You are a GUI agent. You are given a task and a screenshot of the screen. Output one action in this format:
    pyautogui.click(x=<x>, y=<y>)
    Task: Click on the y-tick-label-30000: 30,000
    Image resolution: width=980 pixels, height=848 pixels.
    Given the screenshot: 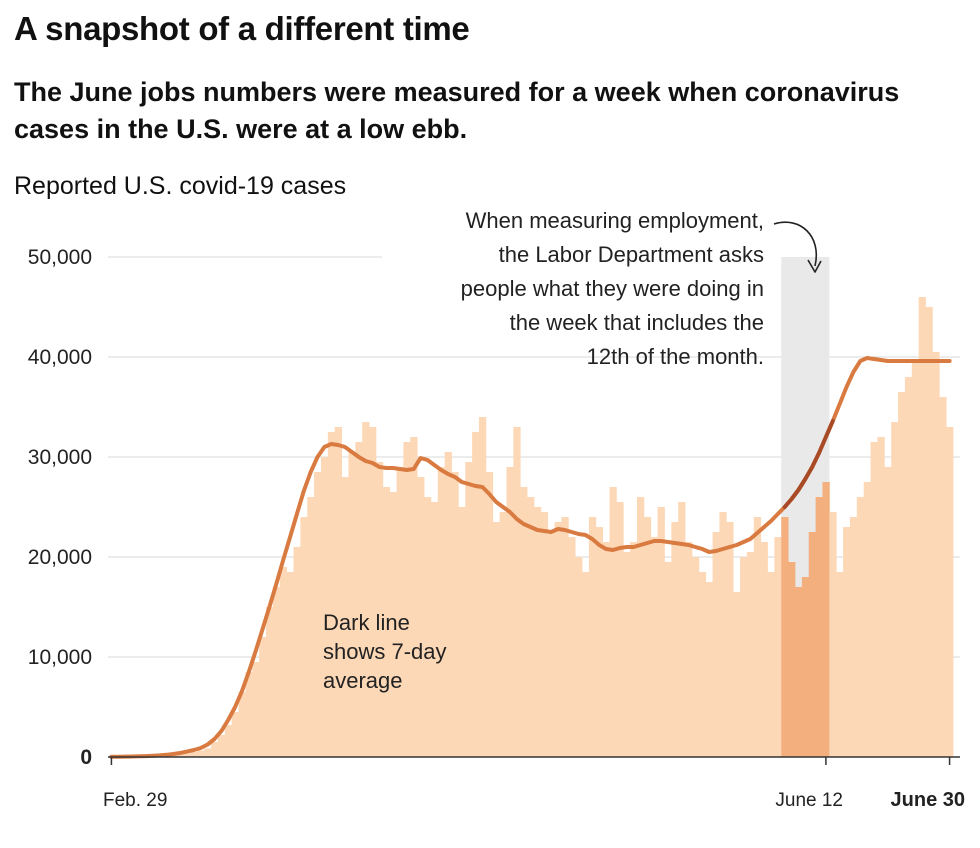 What is the action you would take?
    pyautogui.click(x=60, y=457)
    